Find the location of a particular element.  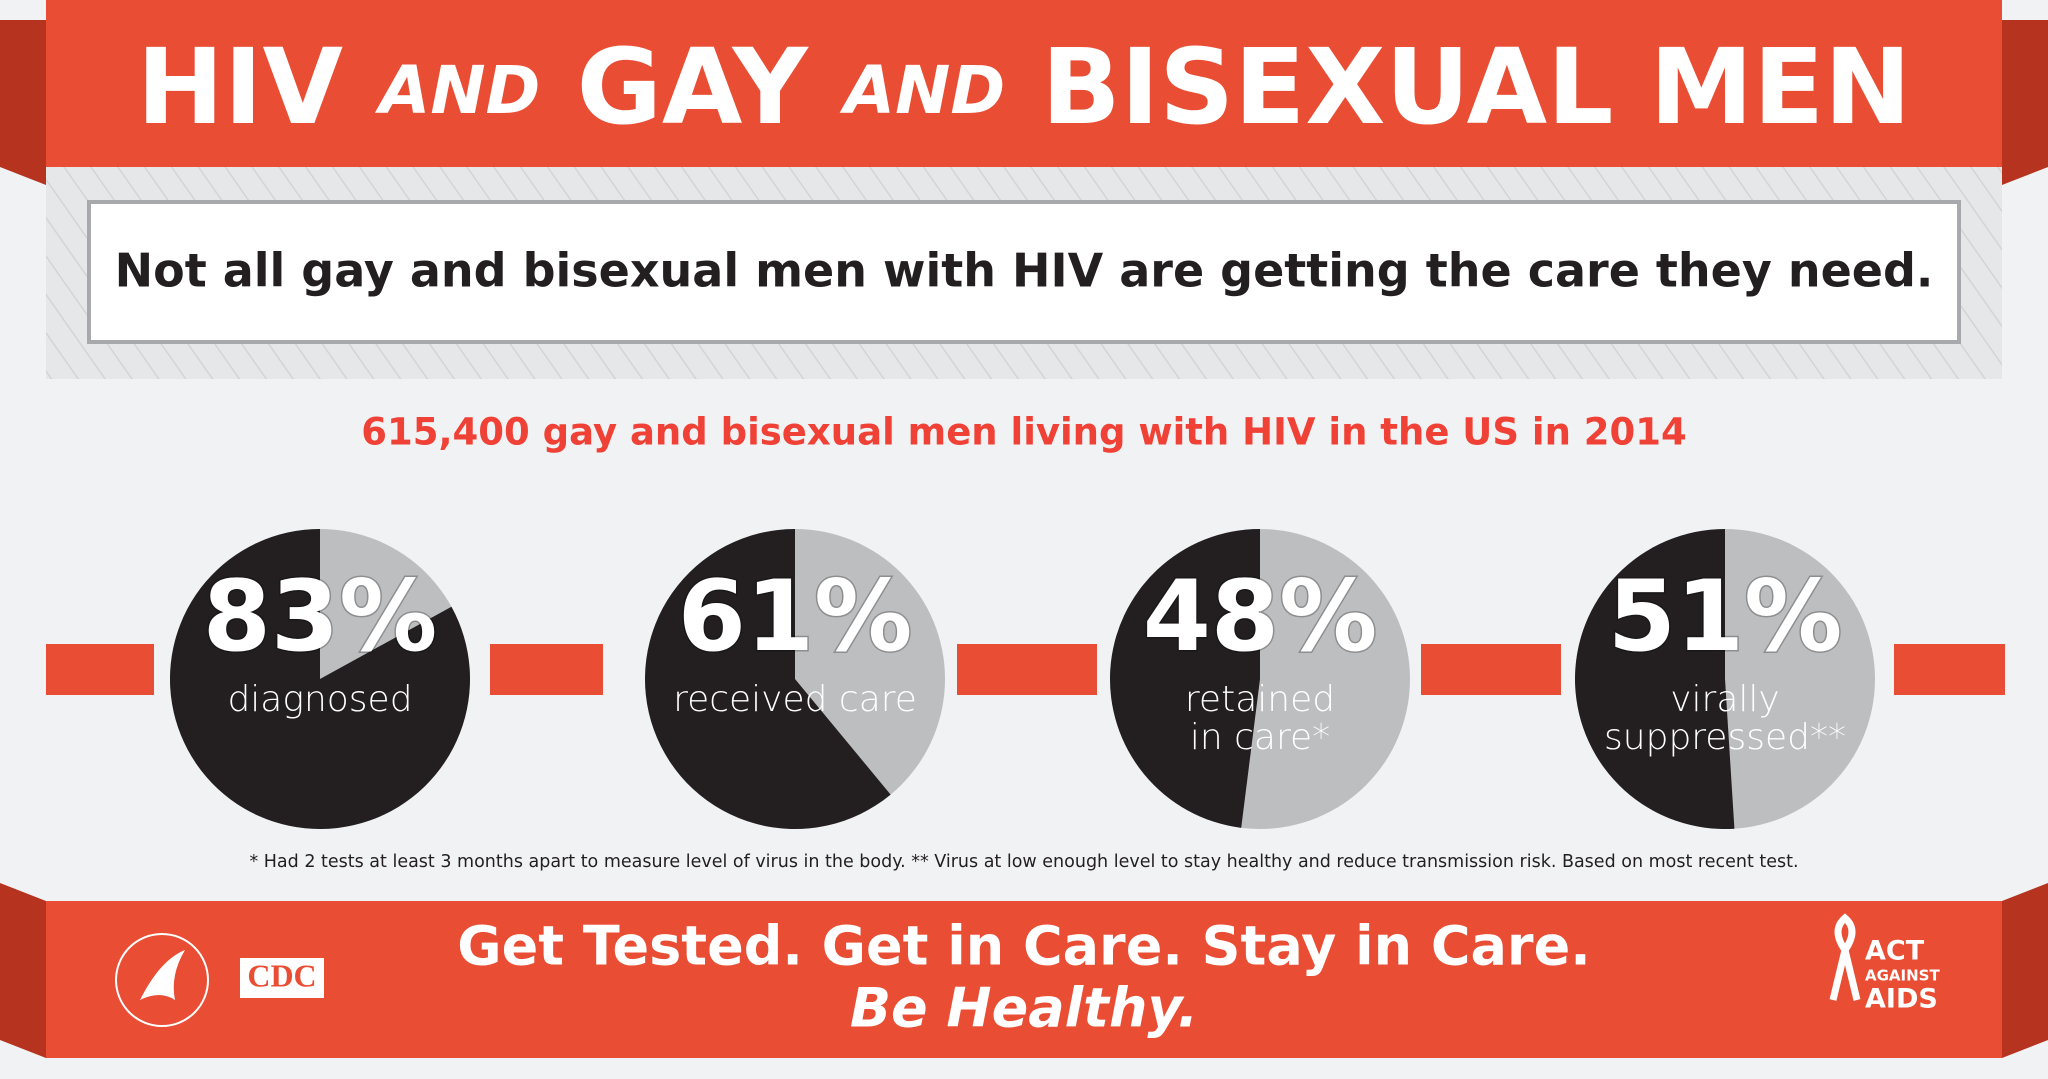

subtitle-box is located at coordinates (1024, 272).